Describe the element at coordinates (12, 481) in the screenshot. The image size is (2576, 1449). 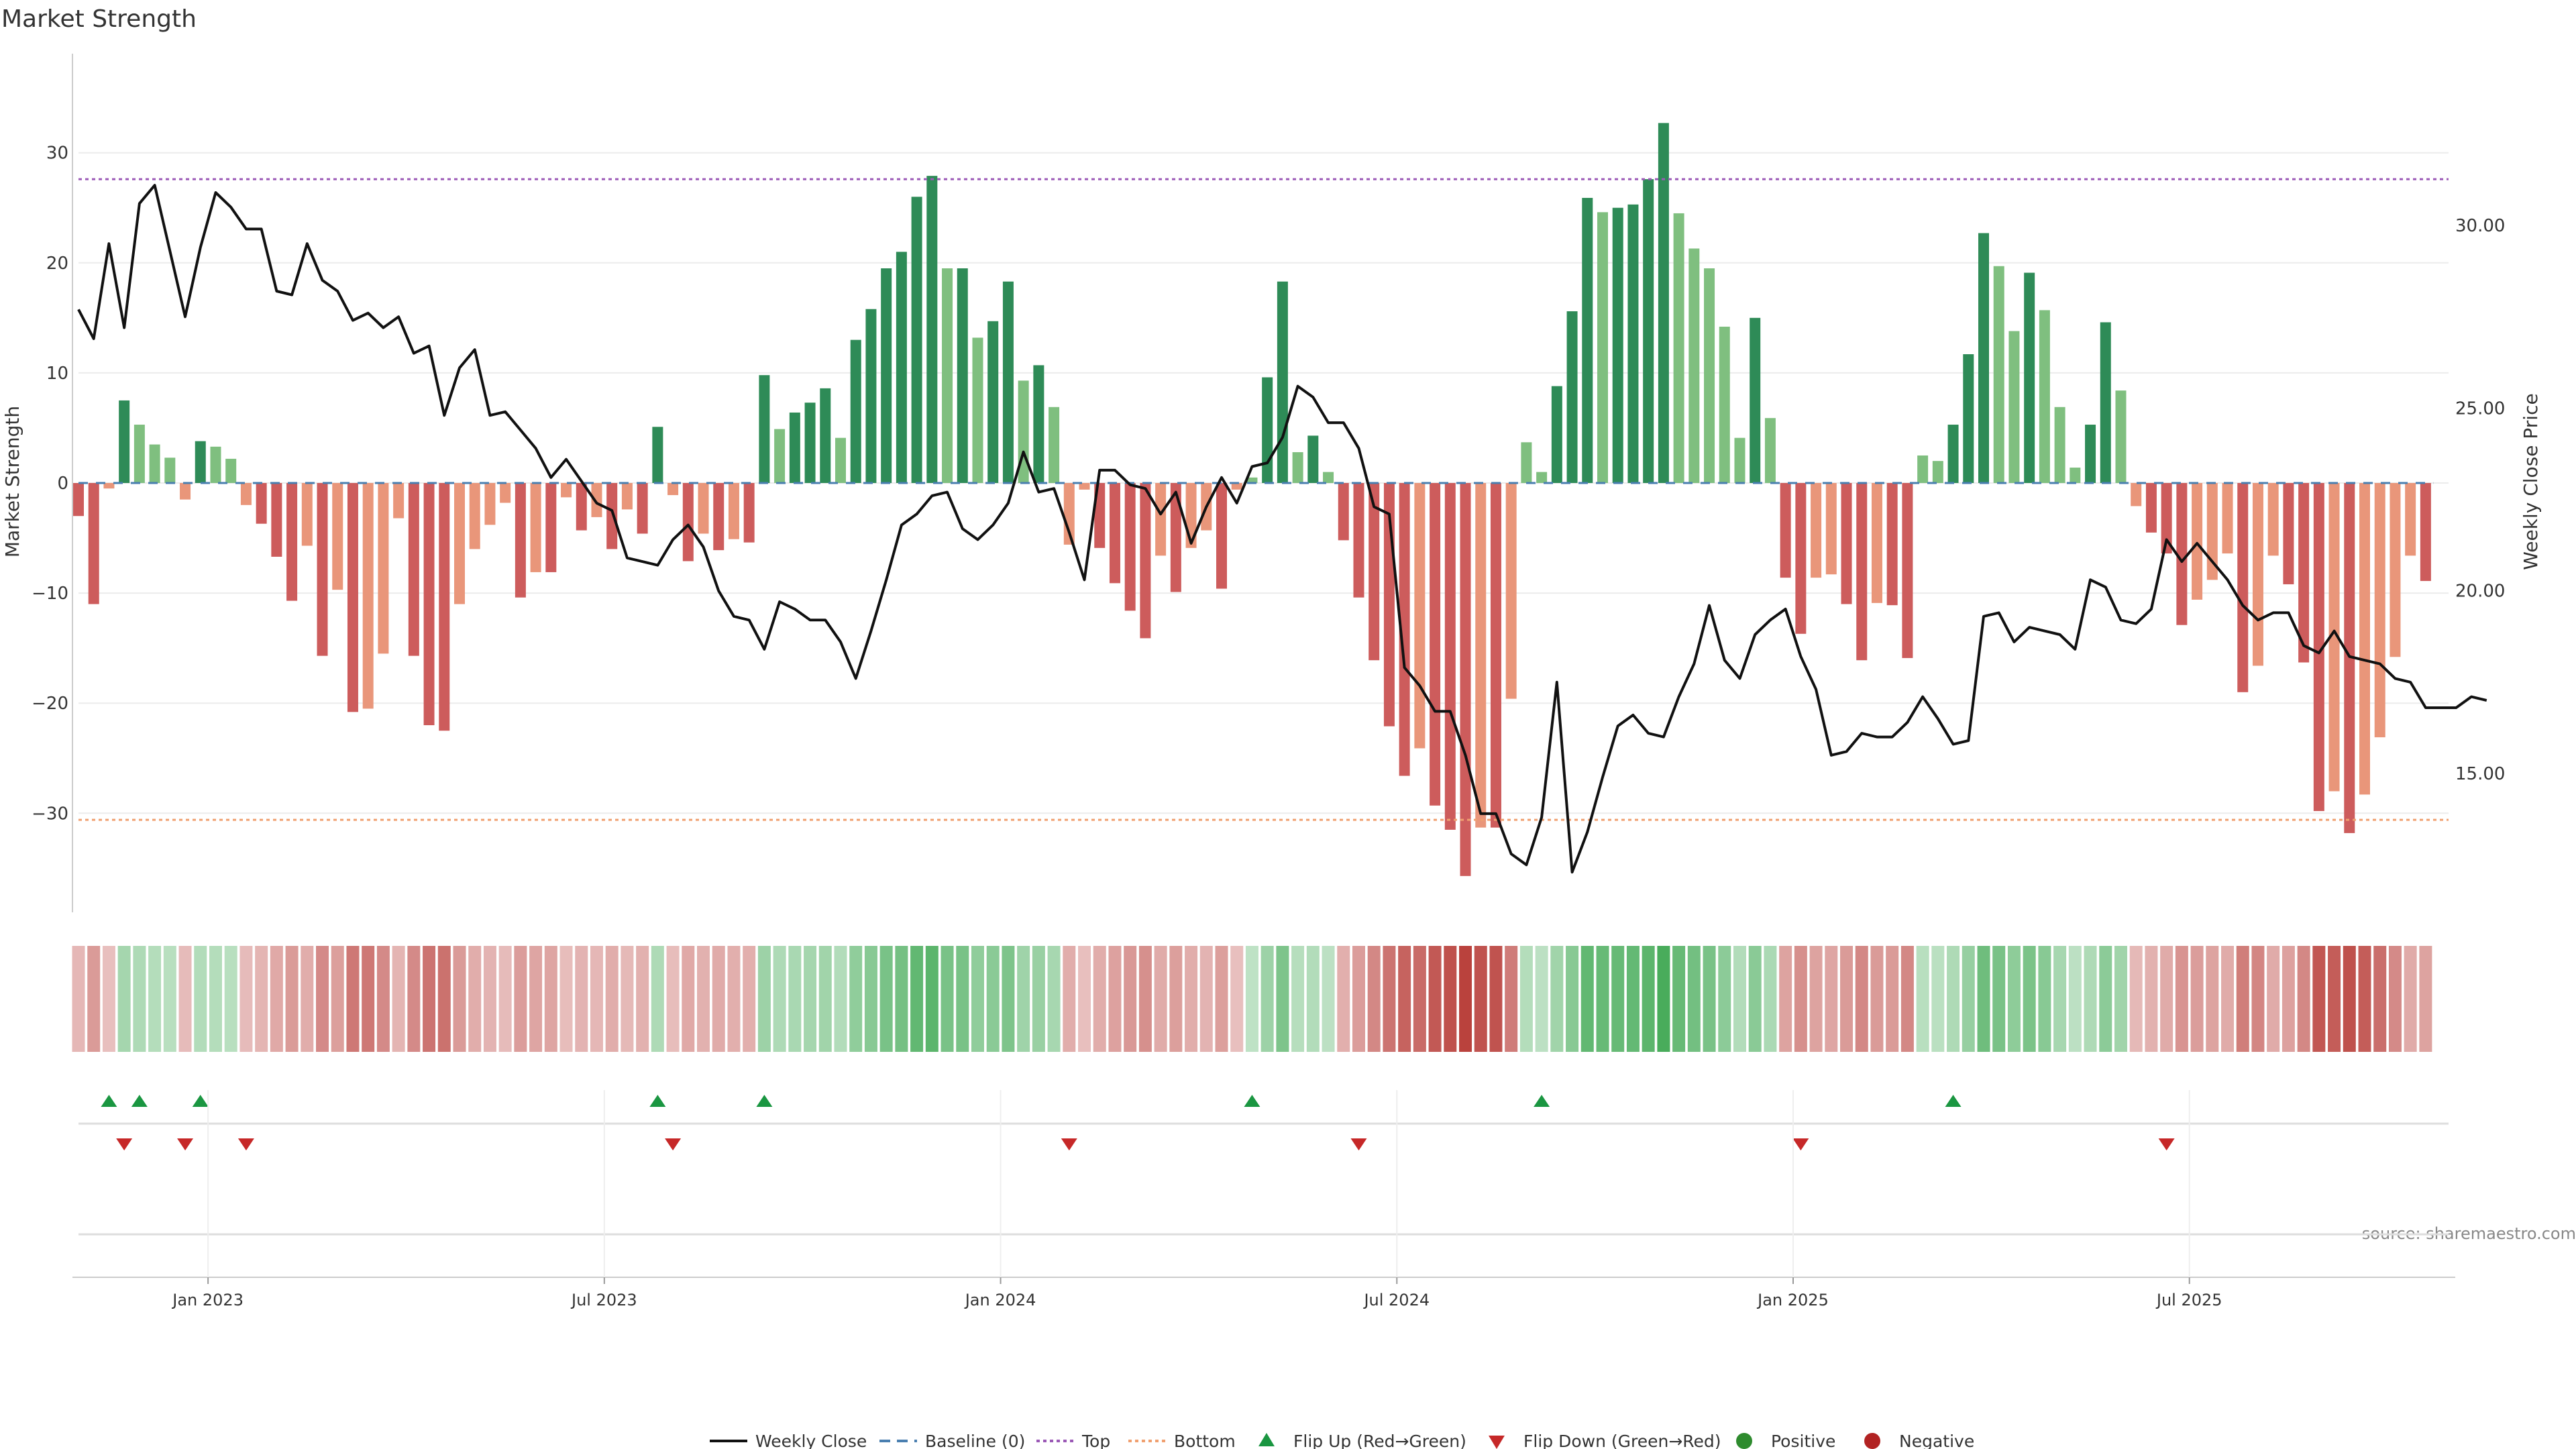
I see `left-axis-label: Market Strength` at that location.